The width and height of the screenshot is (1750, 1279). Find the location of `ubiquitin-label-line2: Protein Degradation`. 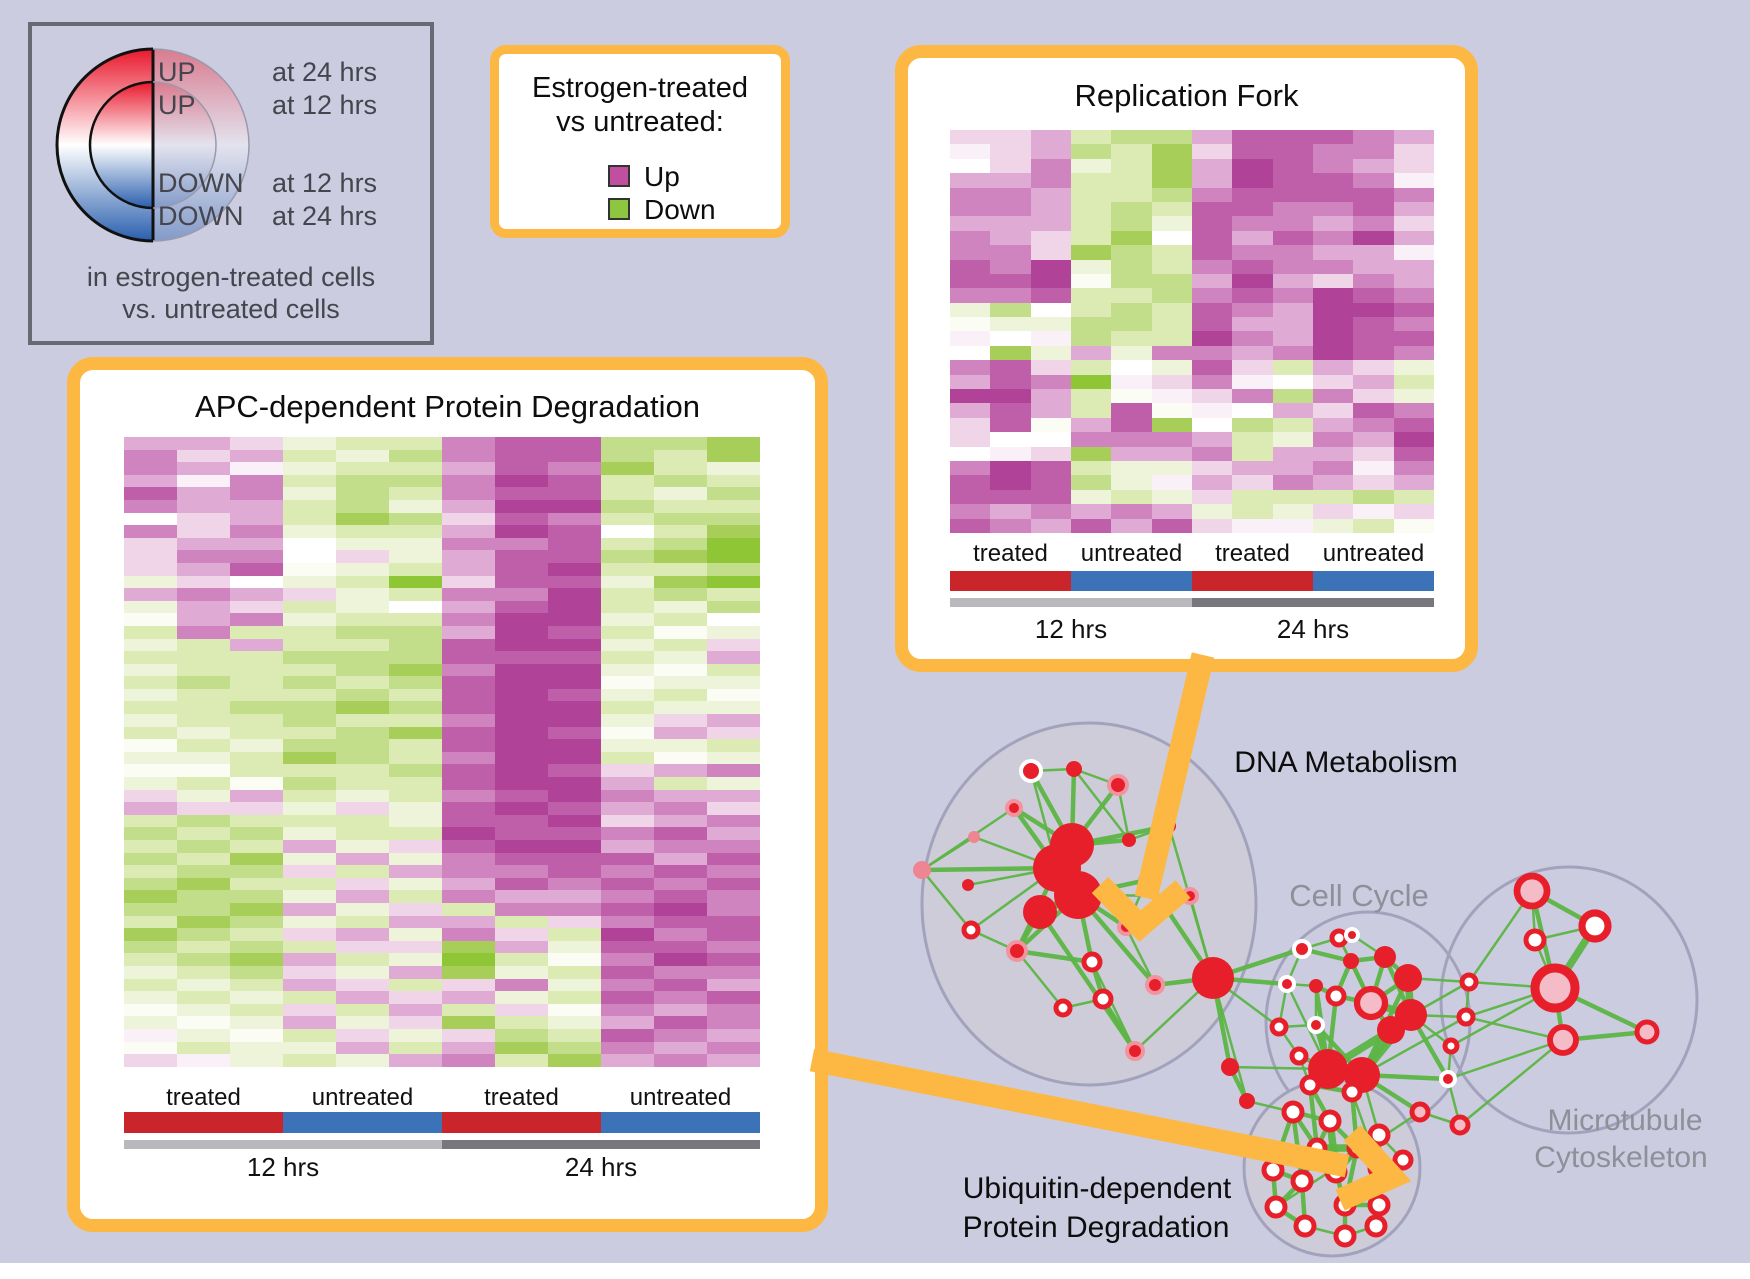

ubiquitin-label-line2: Protein Degradation is located at coordinates (1096, 1227).